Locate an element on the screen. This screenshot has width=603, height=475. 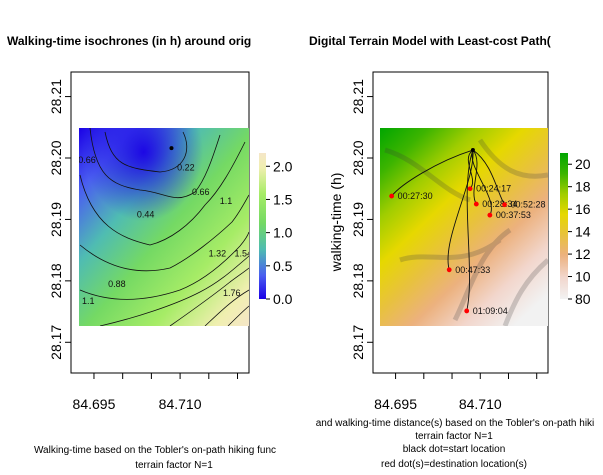
terrain-colorbar-tick-label: 10 is located at coordinates (583, 277).